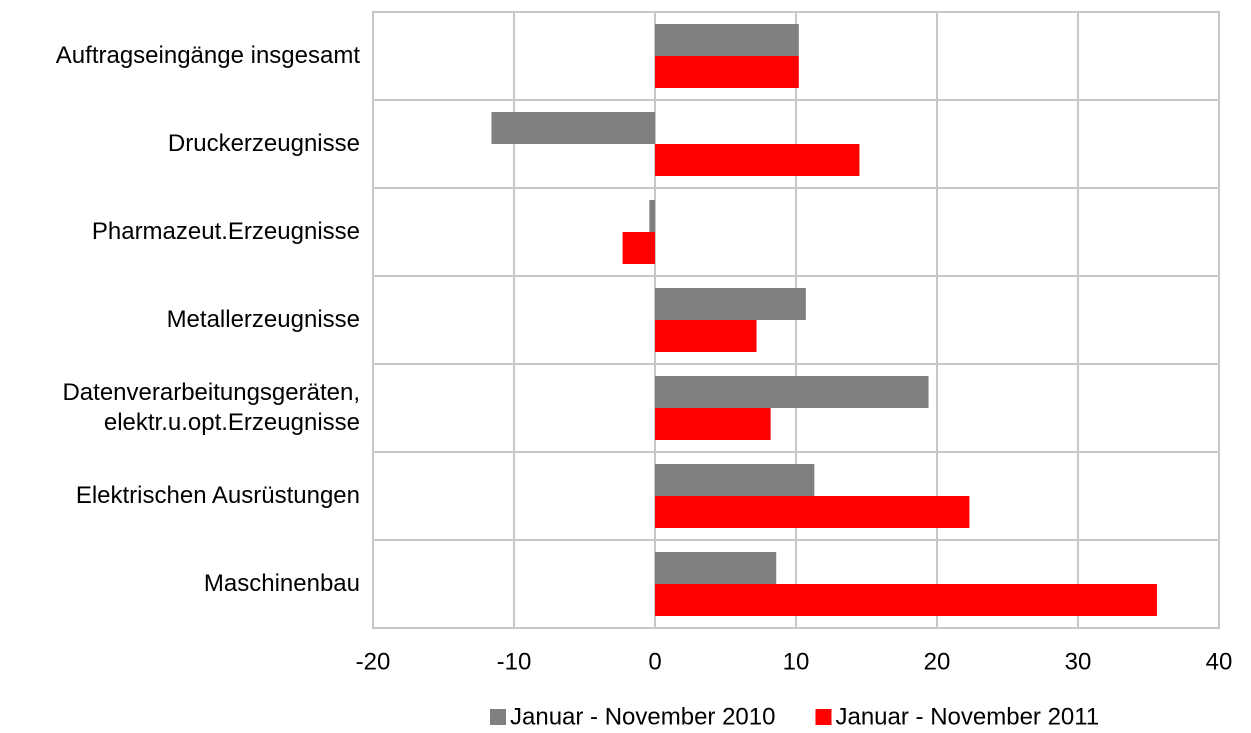 The width and height of the screenshot is (1251, 733). Describe the element at coordinates (654, 661) in the screenshot. I see `x-tick-label: 0` at that location.